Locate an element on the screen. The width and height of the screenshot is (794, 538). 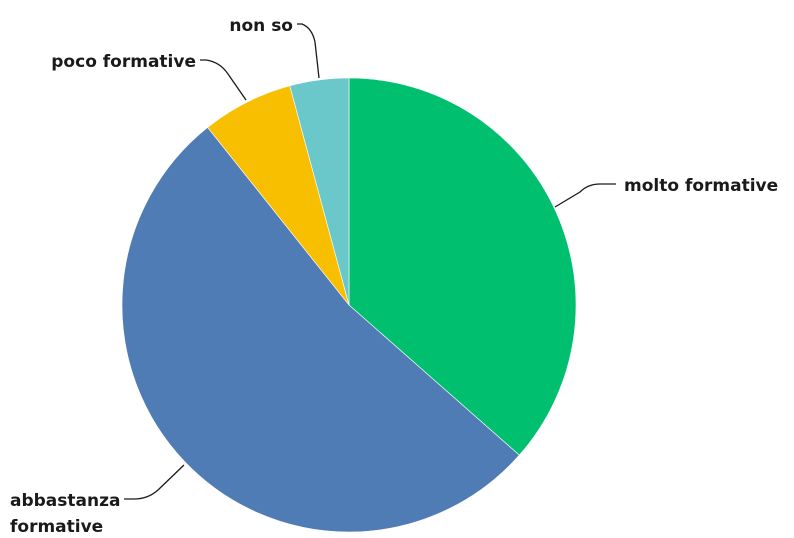
slice-label-non-so: non so is located at coordinates (261, 26).